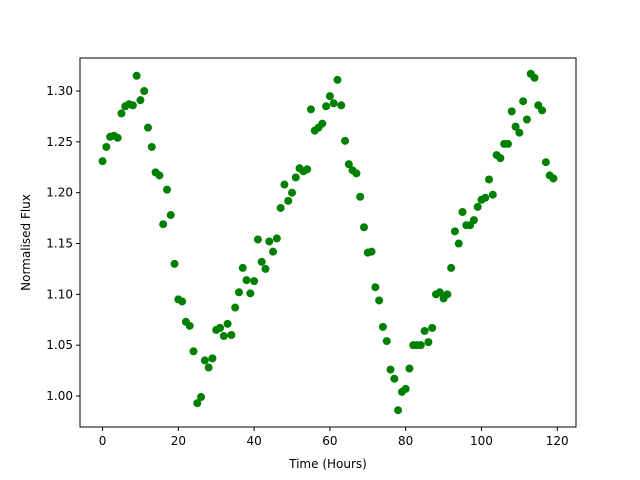 The height and width of the screenshot is (480, 640). Describe the element at coordinates (59, 193) in the screenshot. I see `y-tick-label: 1.20` at that location.